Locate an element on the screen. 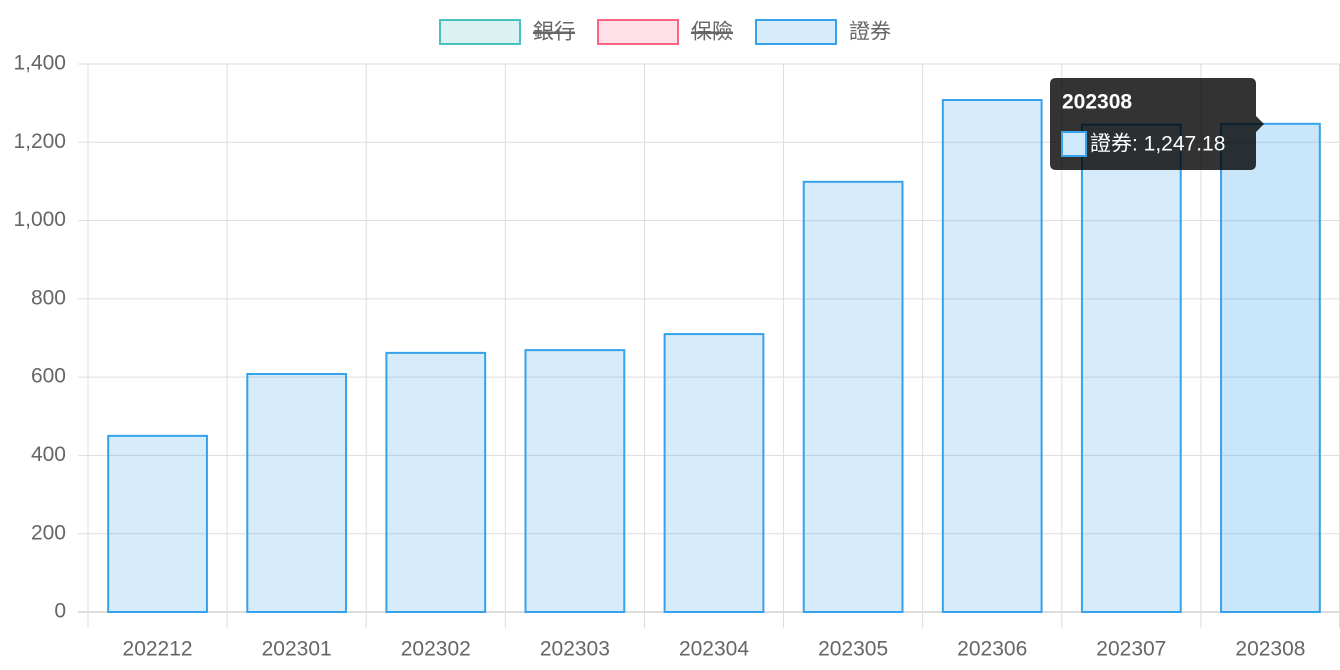  y-tick-label: 1,400 is located at coordinates (39, 63).